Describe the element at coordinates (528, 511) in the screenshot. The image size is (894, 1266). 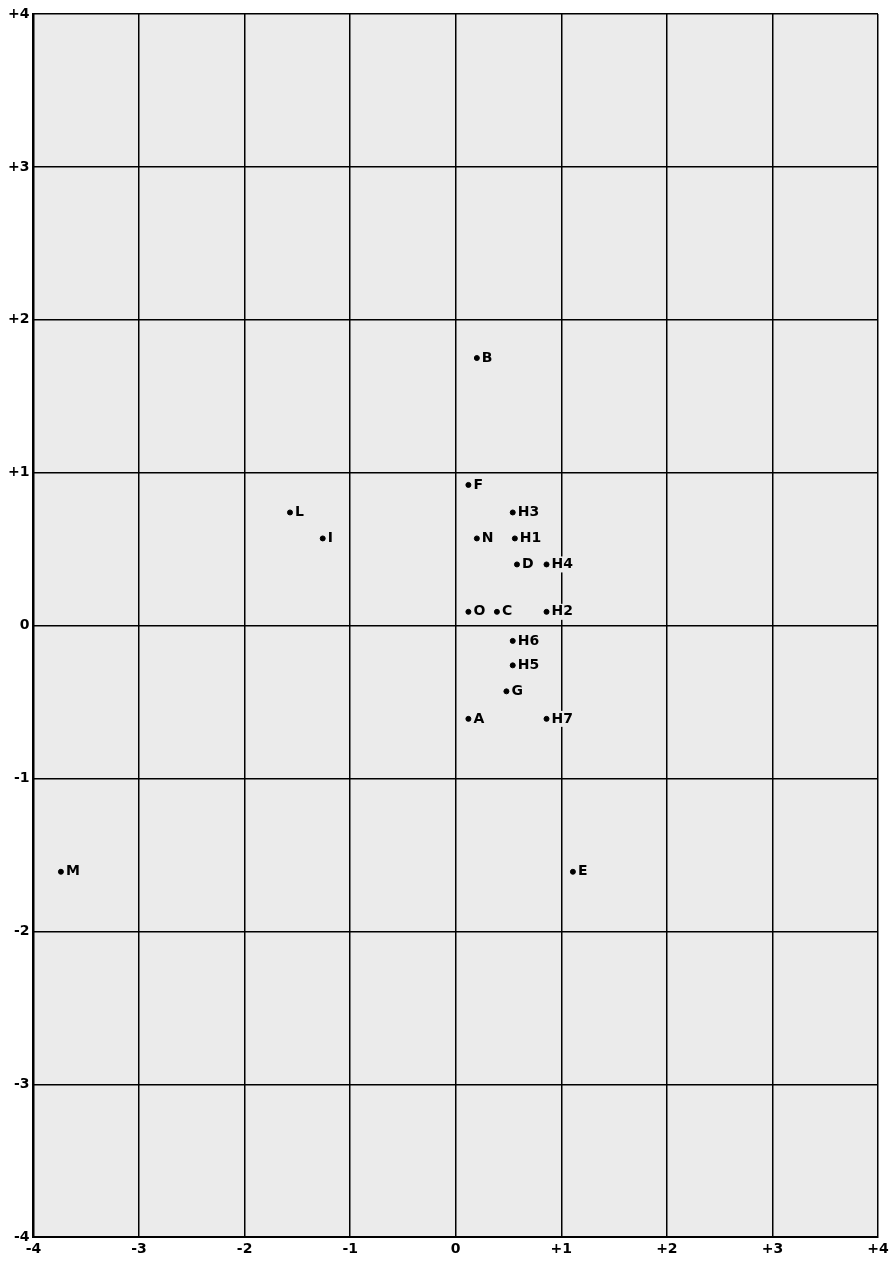
I see `data-label: H3` at that location.